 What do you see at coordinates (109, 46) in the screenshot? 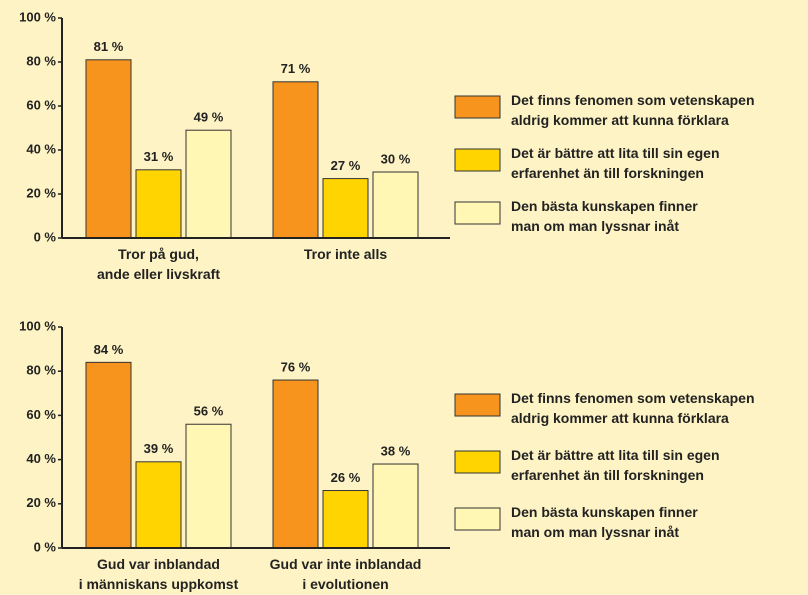
I see `value-label: 81 %` at bounding box center [109, 46].